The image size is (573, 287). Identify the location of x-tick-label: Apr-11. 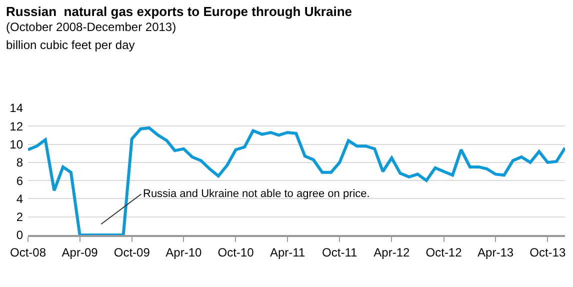
(288, 252).